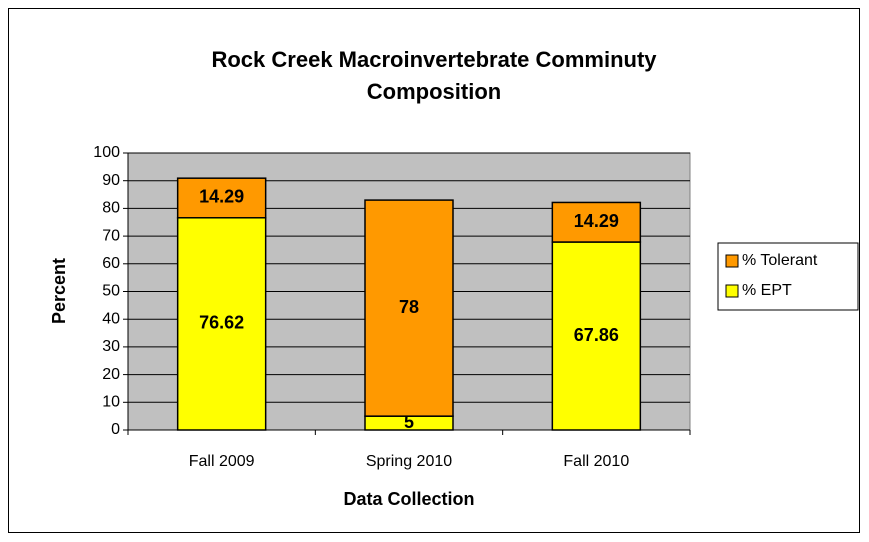 Image resolution: width=869 pixels, height=542 pixels. What do you see at coordinates (111, 374) in the screenshot?
I see `y-tick-label: 20` at bounding box center [111, 374].